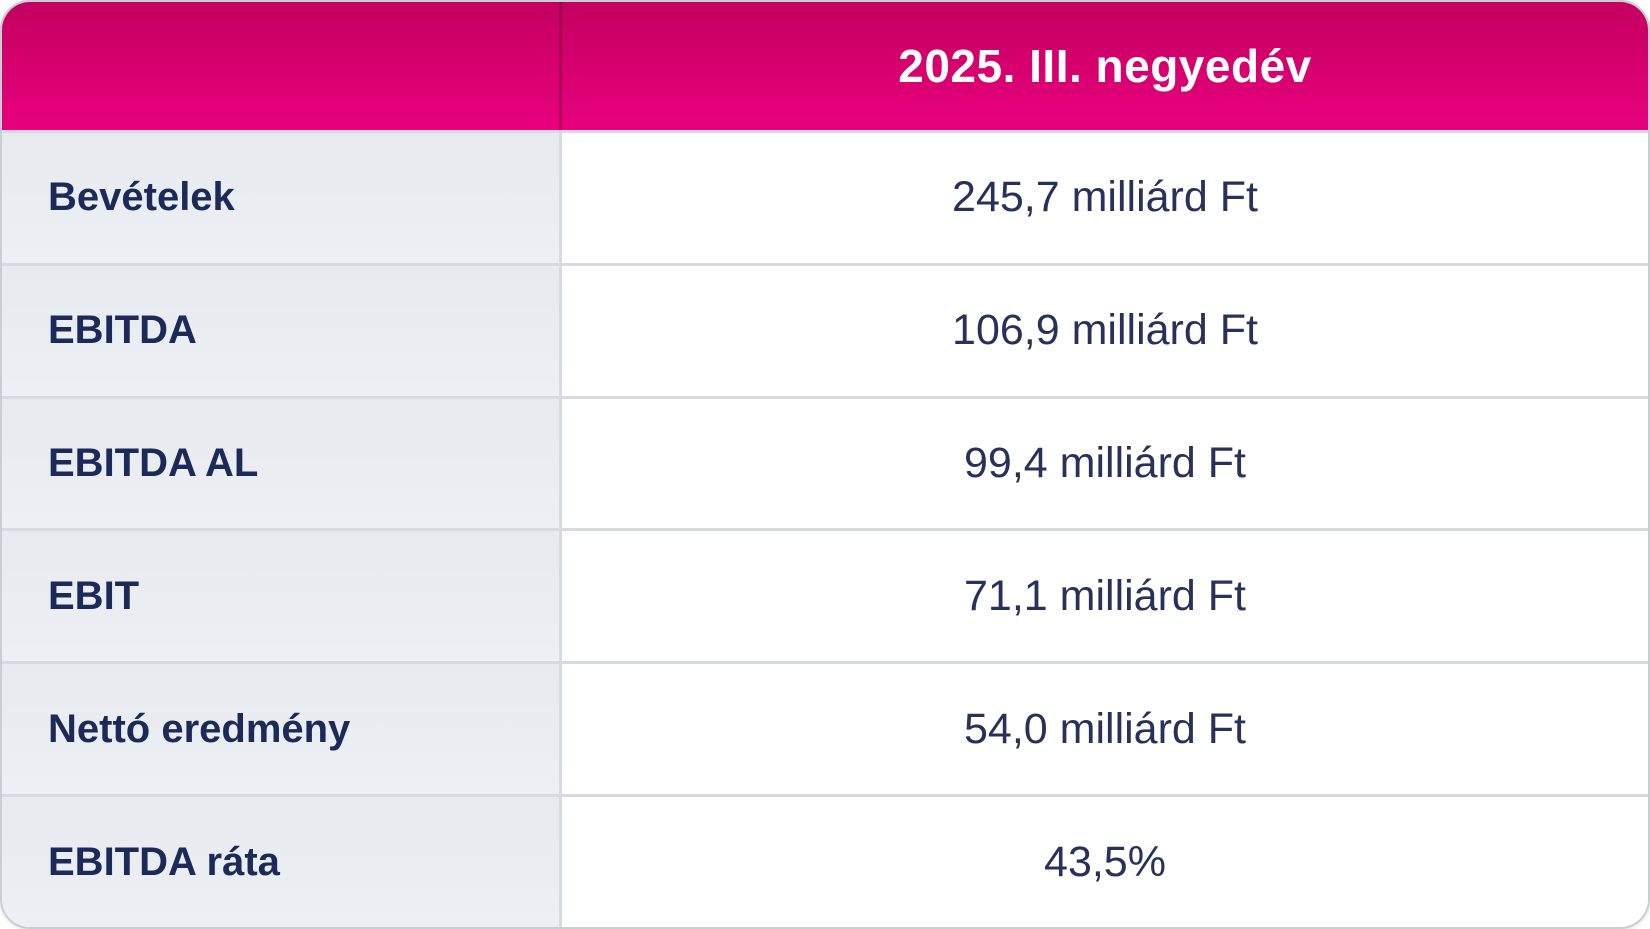 The height and width of the screenshot is (929, 1650). I want to click on table-row: EBITDA 106,9 milliárd Ft, so click(825, 329).